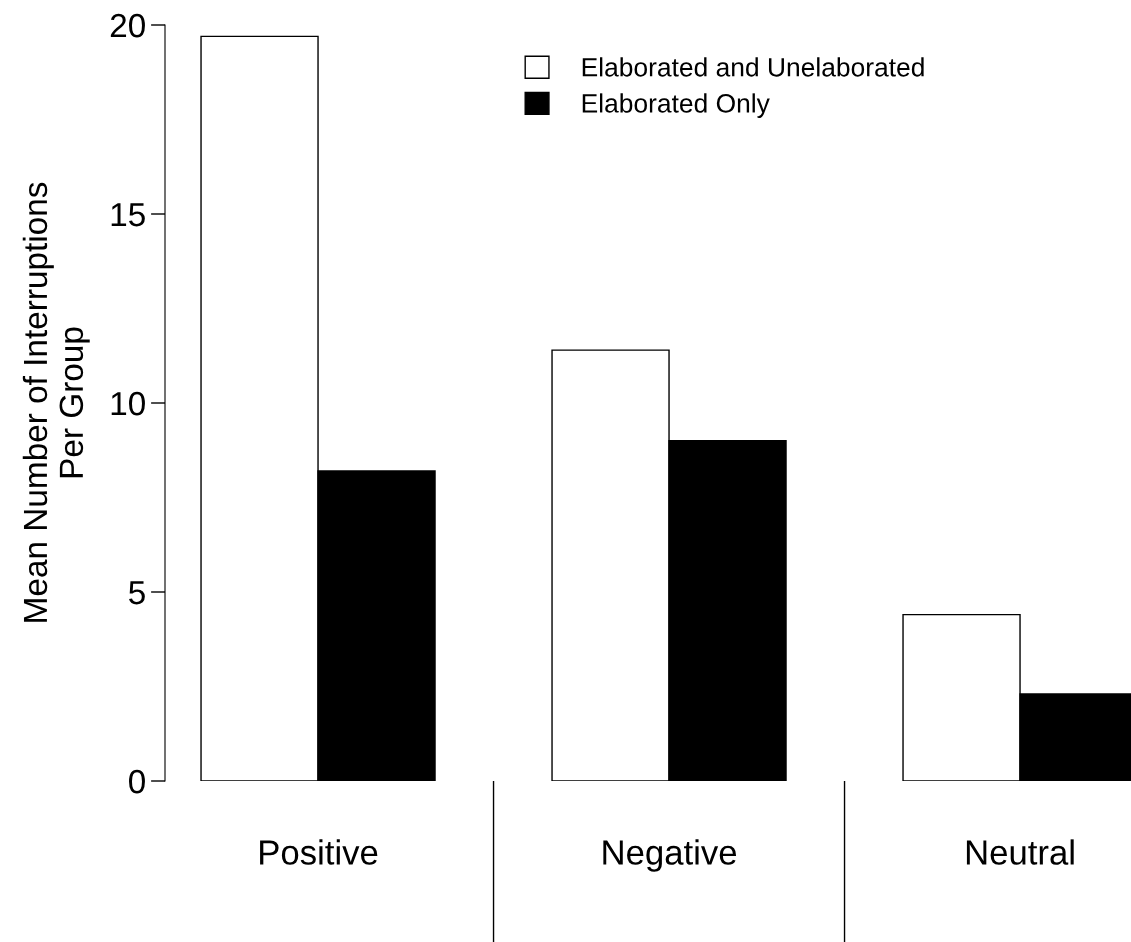  I want to click on x-tick-label: Negative, so click(670, 855).